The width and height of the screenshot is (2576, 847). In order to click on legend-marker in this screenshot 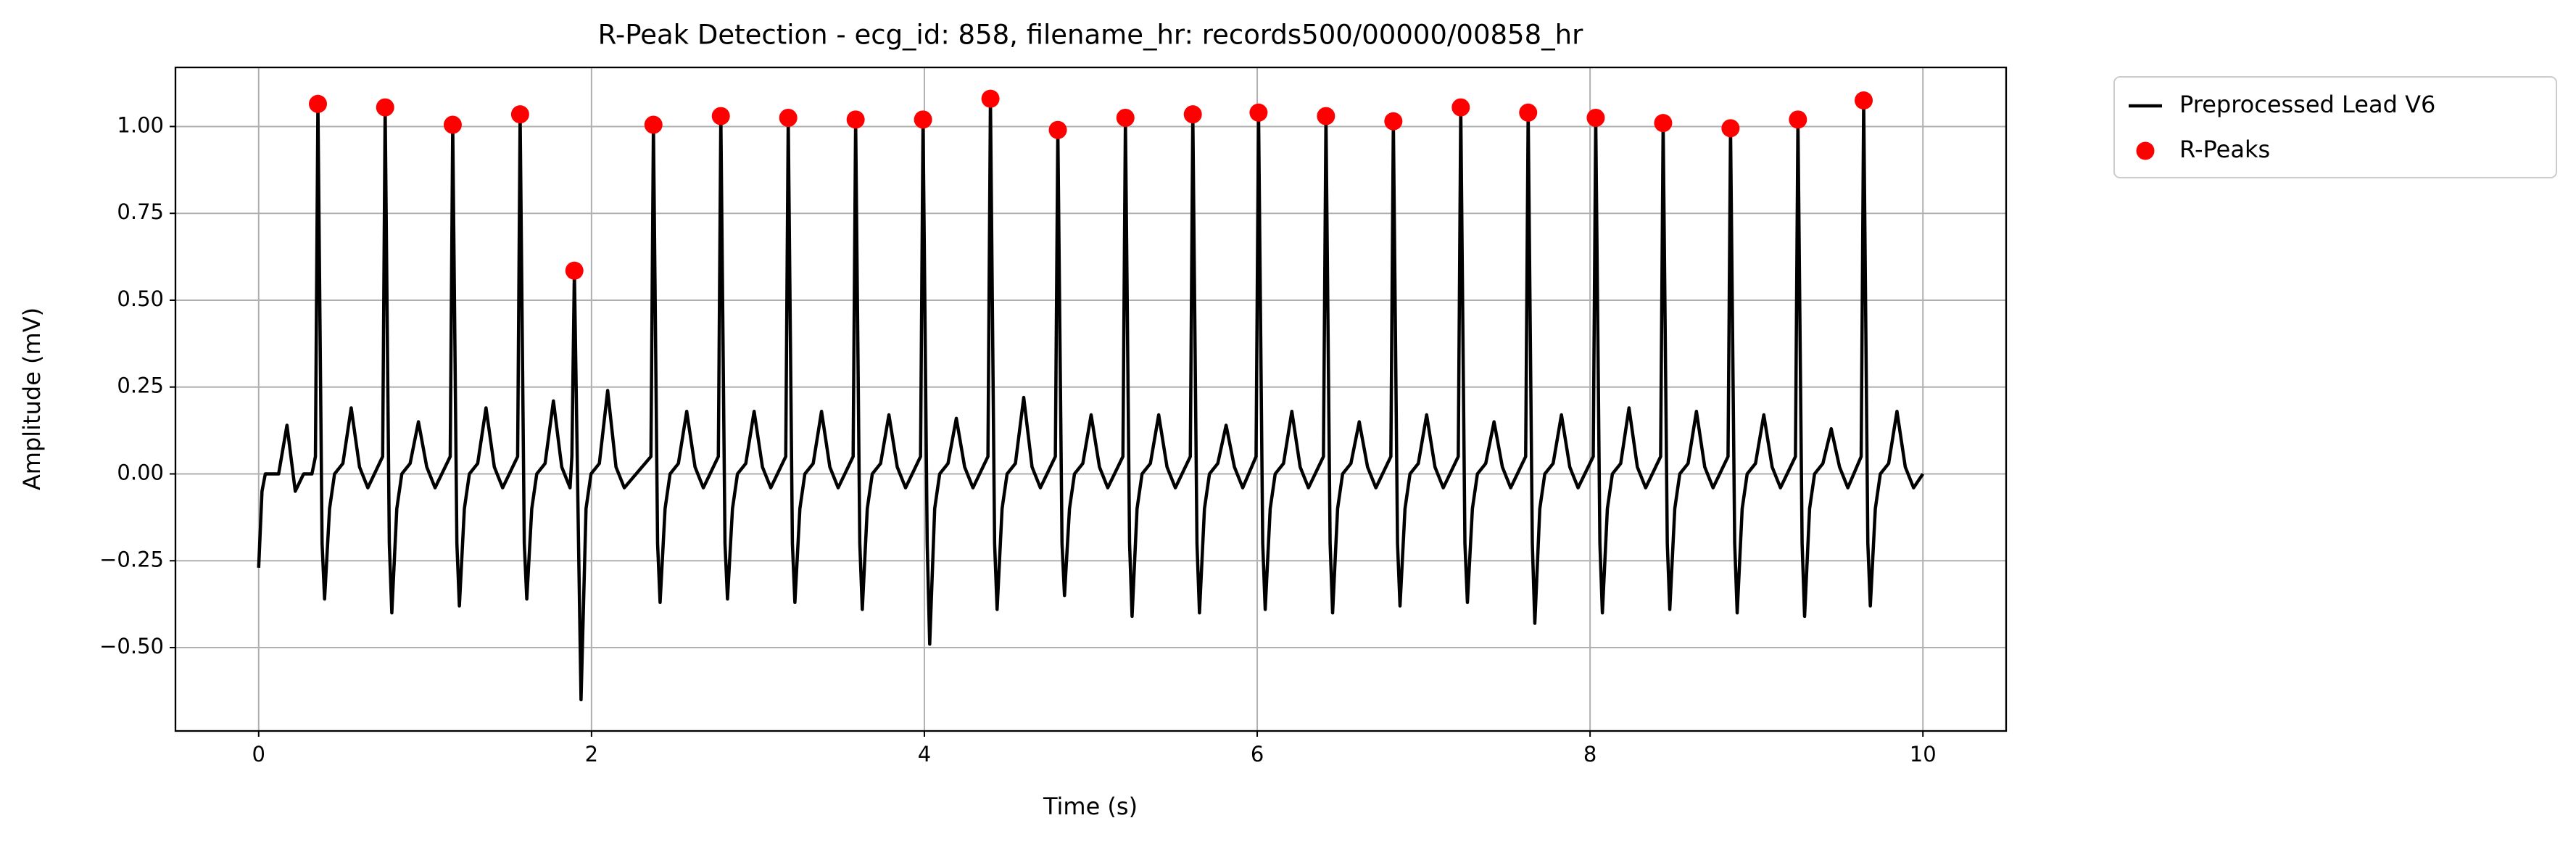, I will do `click(2146, 150)`.